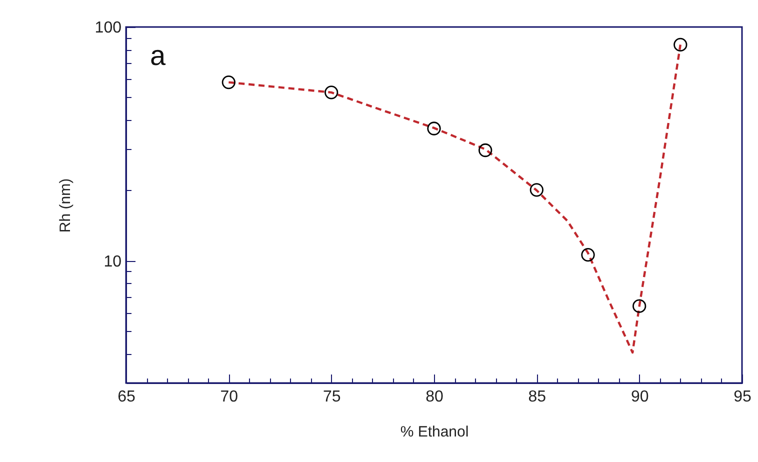 Image resolution: width=758 pixels, height=462 pixels. Describe the element at coordinates (113, 261) in the screenshot. I see `y-tick-label: 10` at that location.